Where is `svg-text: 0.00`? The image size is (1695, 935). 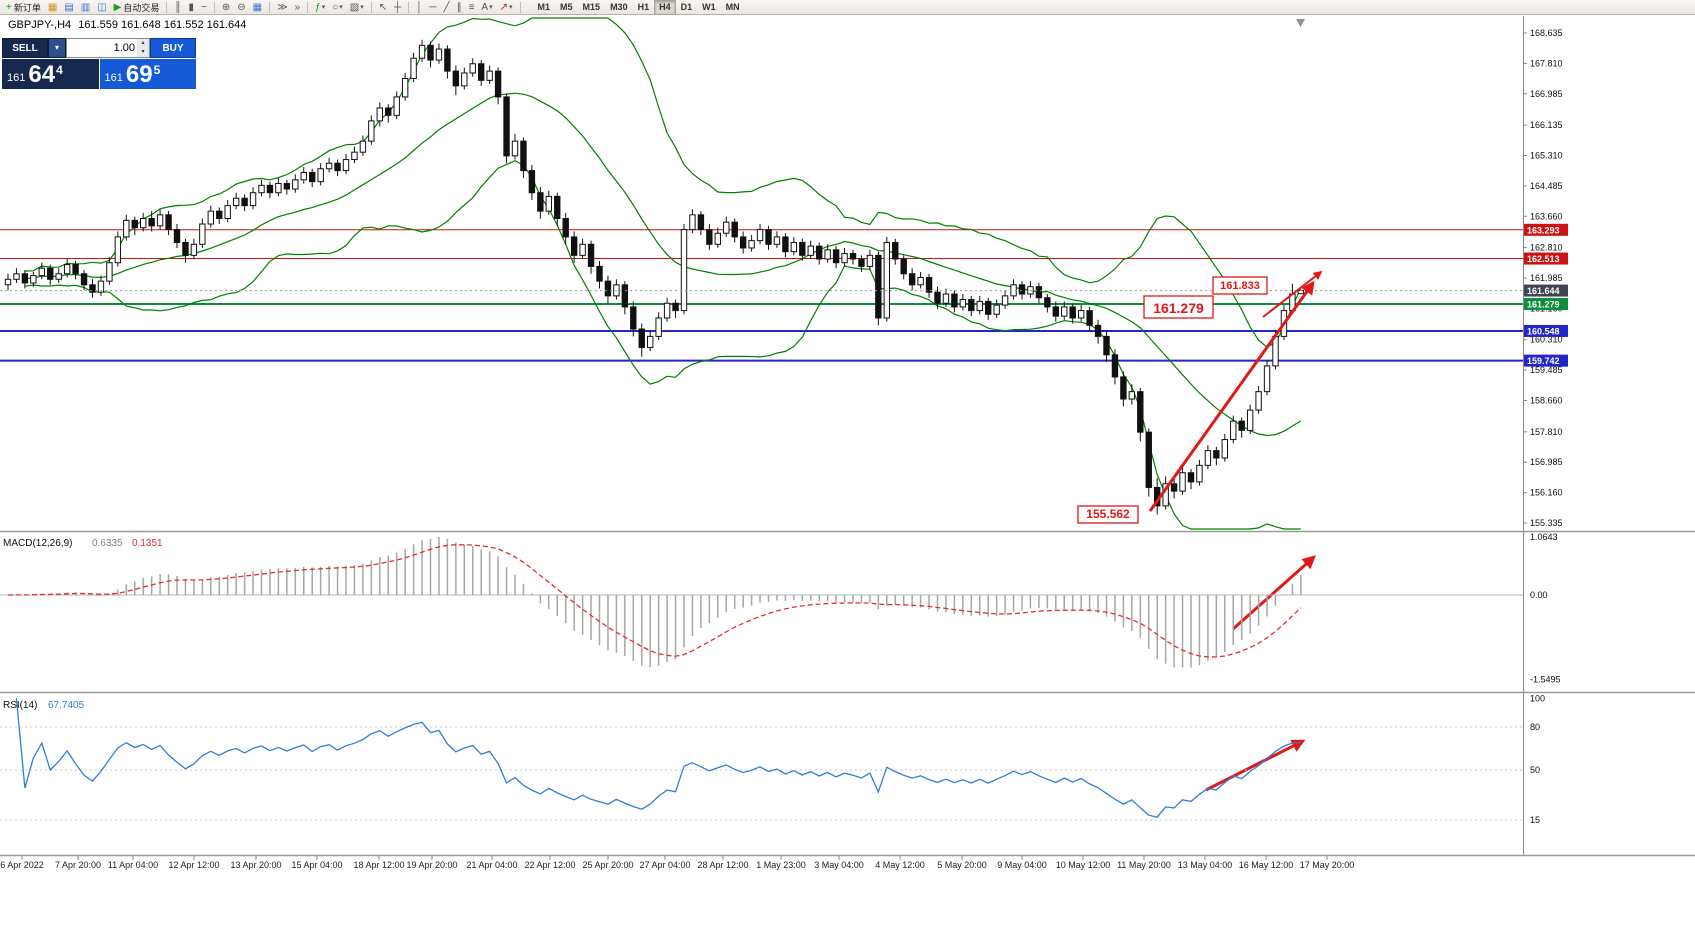
svg-text: 0.00 is located at coordinates (1539, 595).